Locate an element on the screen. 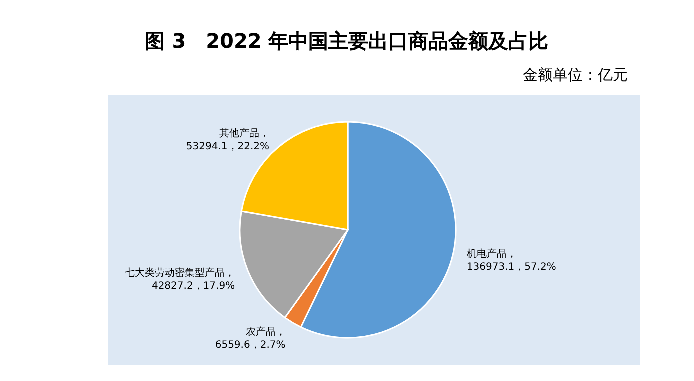  chart-subtitle: 金额单位：亿元 is located at coordinates (575, 75).